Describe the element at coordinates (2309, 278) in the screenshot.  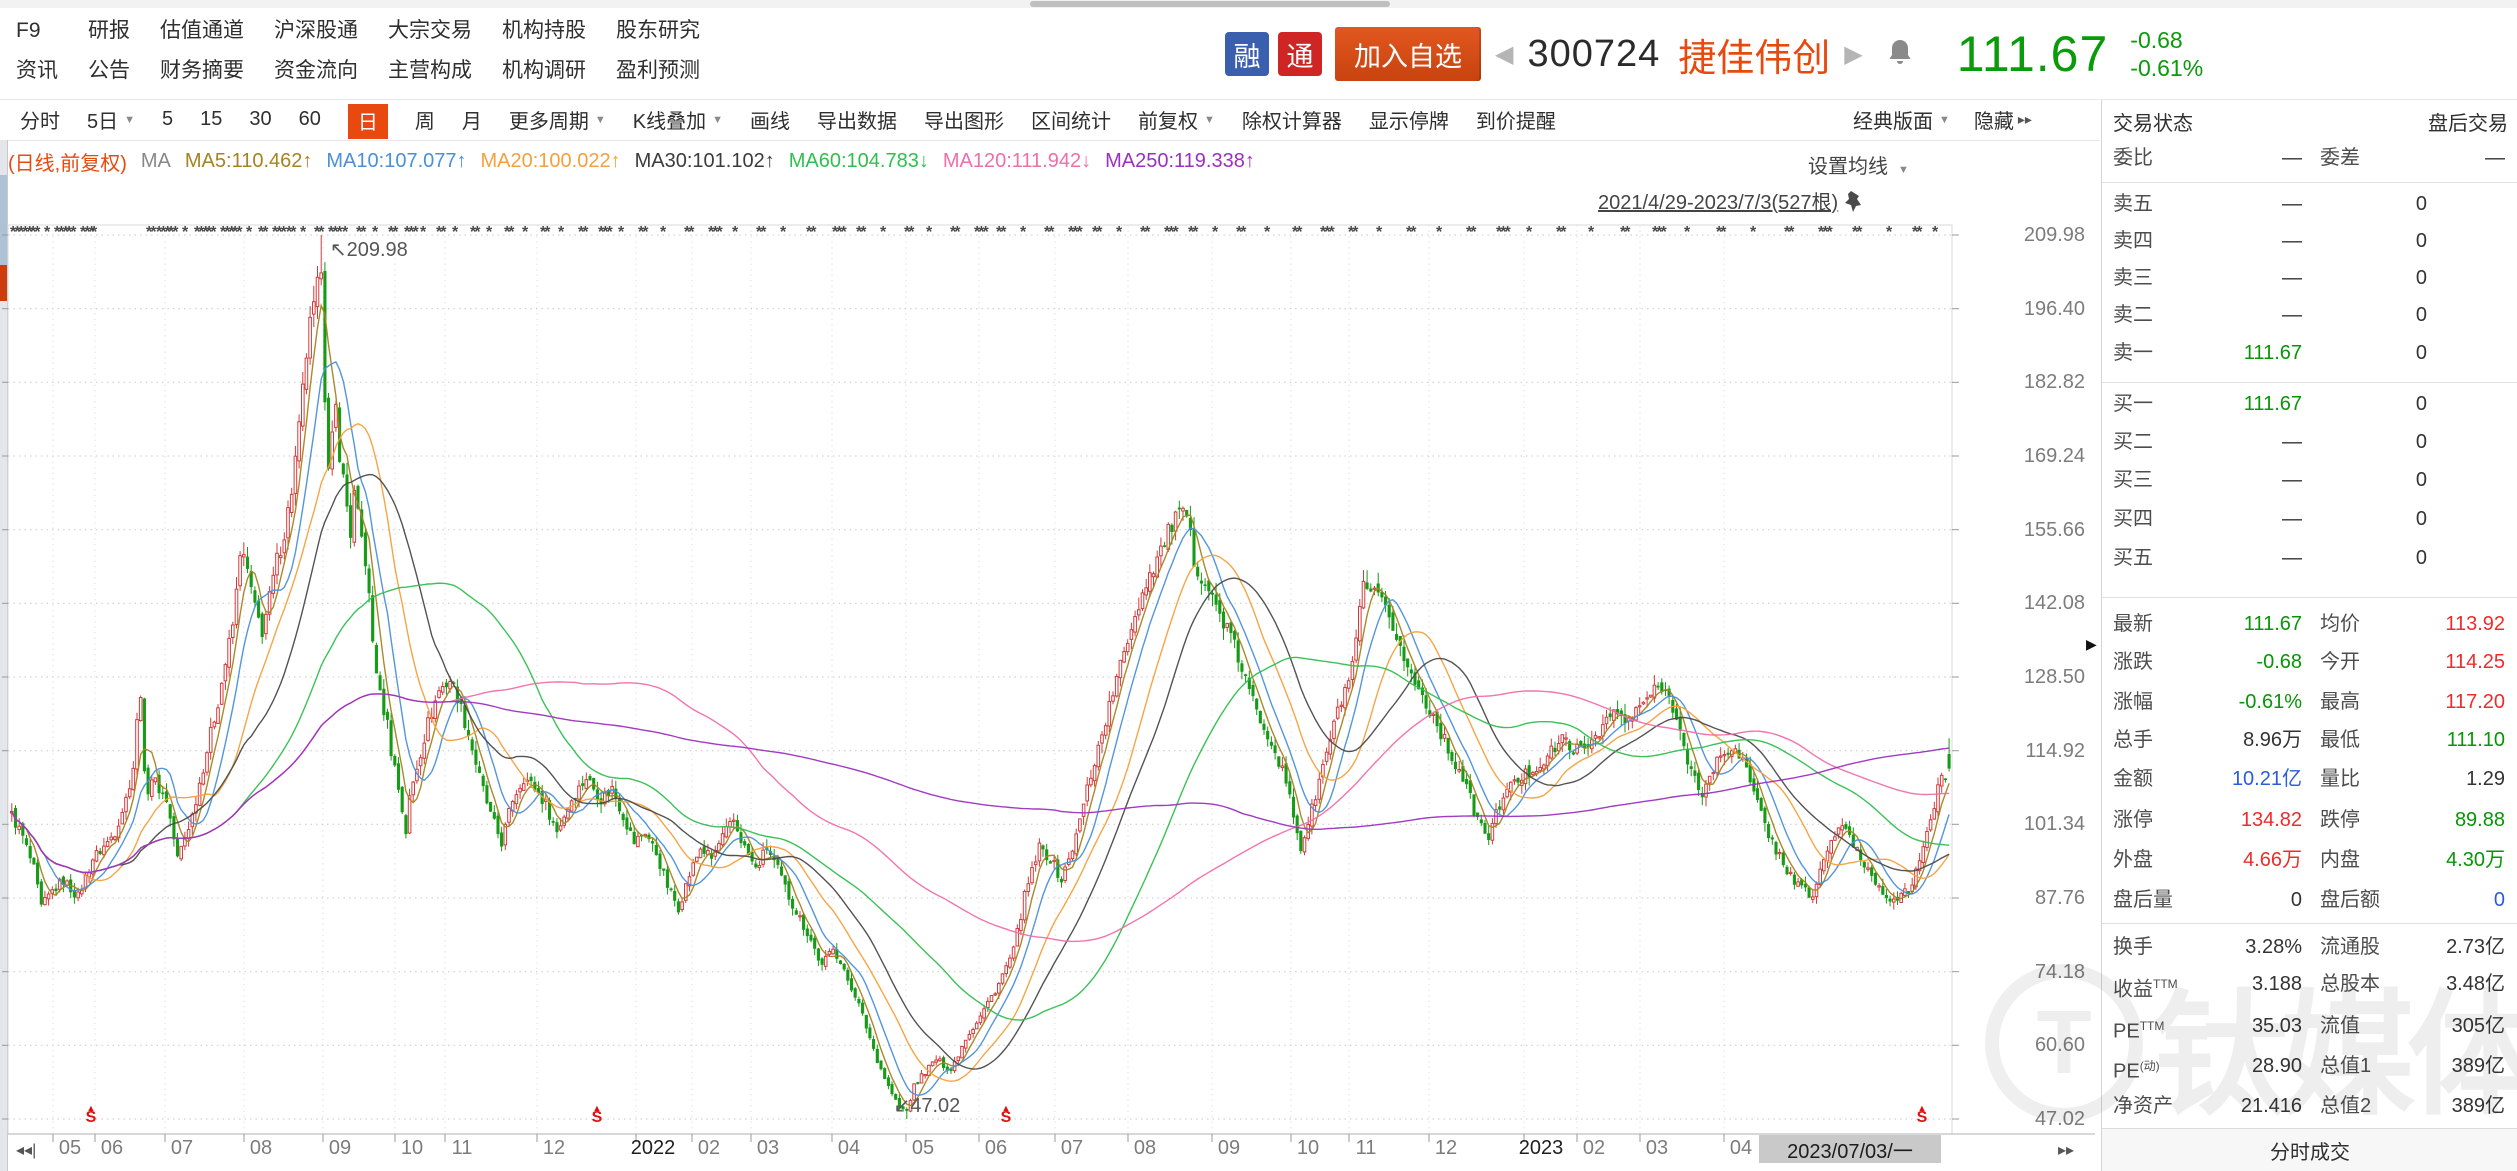
I see `ask-row: 卖三 — 0` at that location.